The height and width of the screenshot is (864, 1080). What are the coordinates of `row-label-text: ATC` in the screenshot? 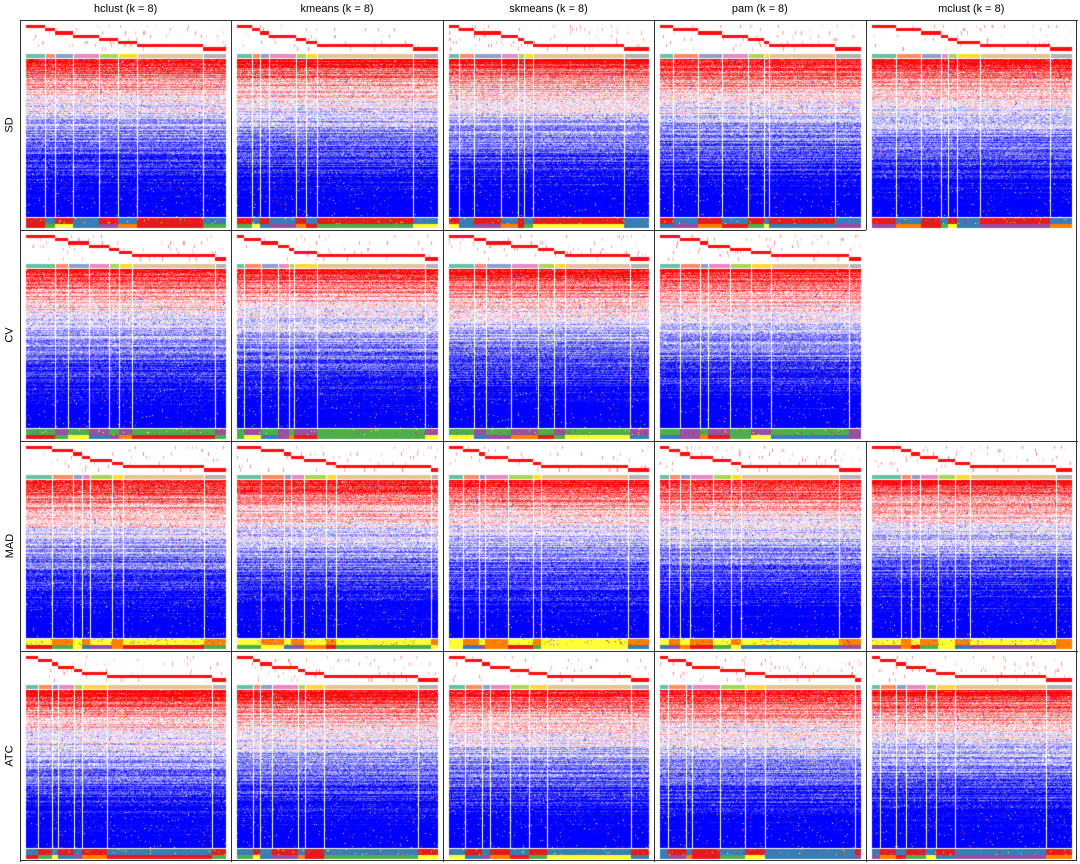 It's located at (10, 756).